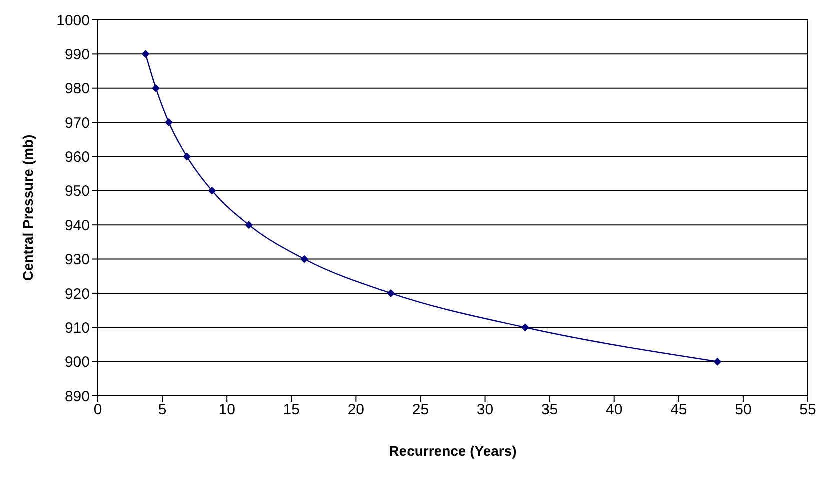  What do you see at coordinates (77, 123) in the screenshot?
I see `y-tick-label: 970` at bounding box center [77, 123].